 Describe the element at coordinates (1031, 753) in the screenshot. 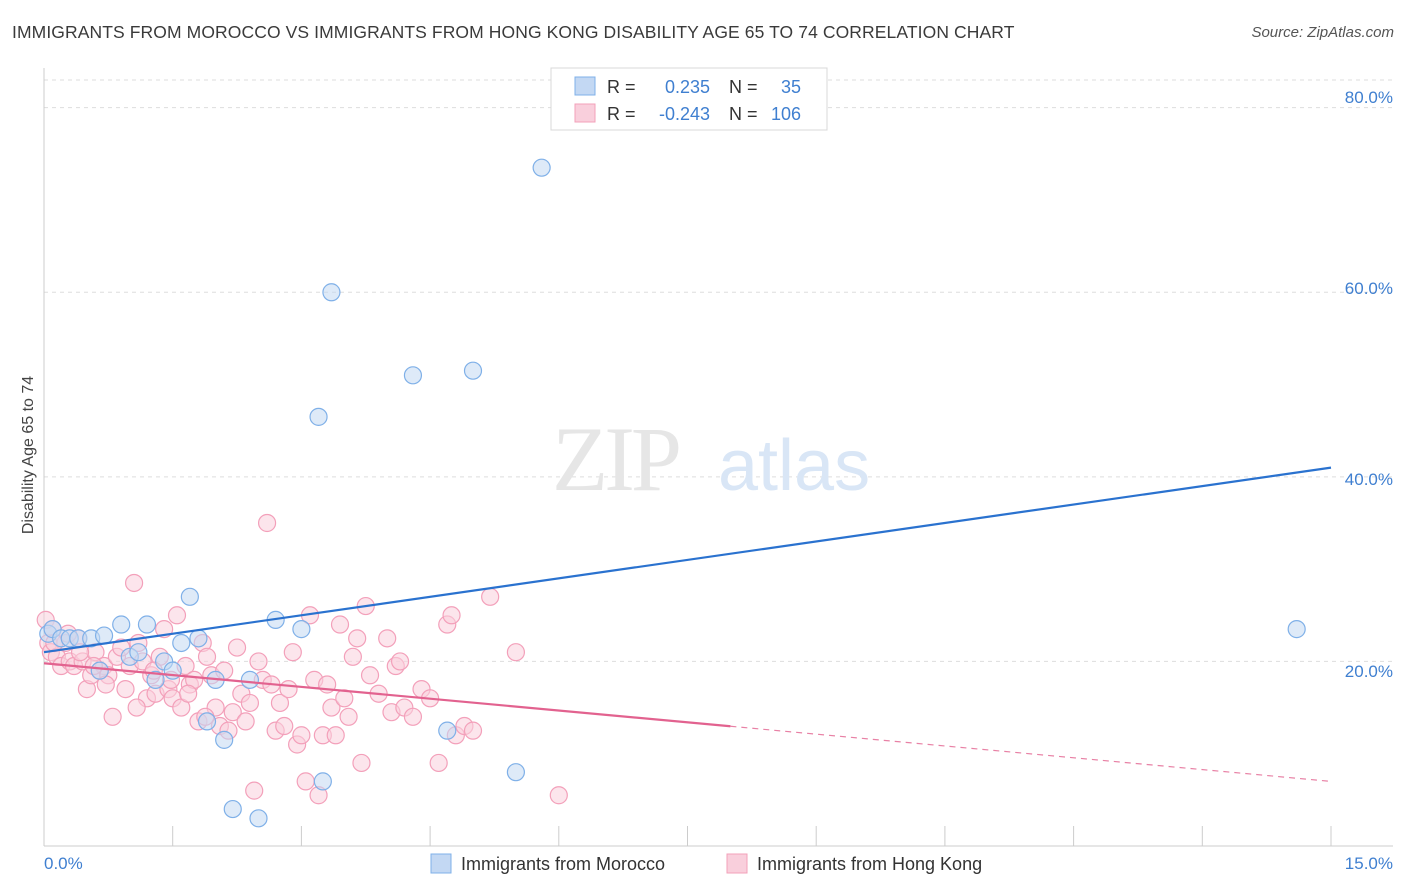

I see `trend-line-dashed-hong-kong` at that location.